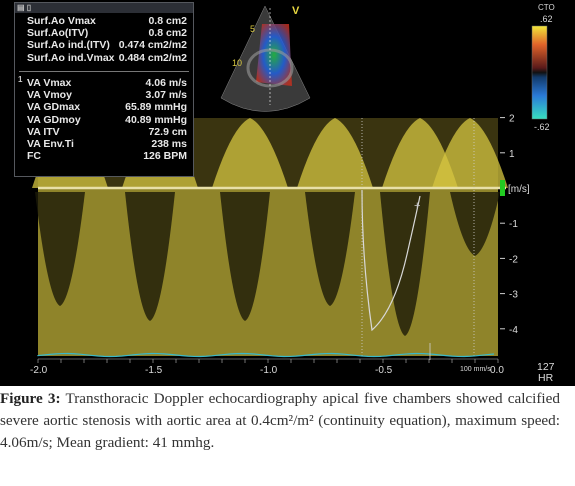  I want to click on measurement-label: Surf.Ao Vmax, so click(61, 21).